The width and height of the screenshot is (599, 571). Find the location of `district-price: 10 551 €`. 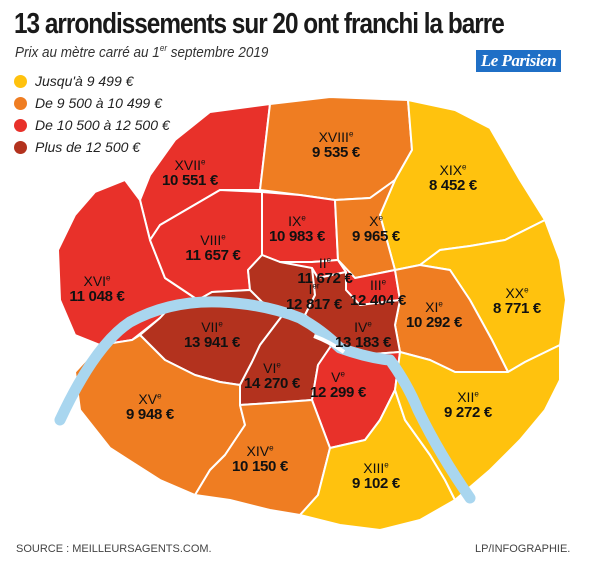

district-price: 10 551 € is located at coordinates (190, 181).